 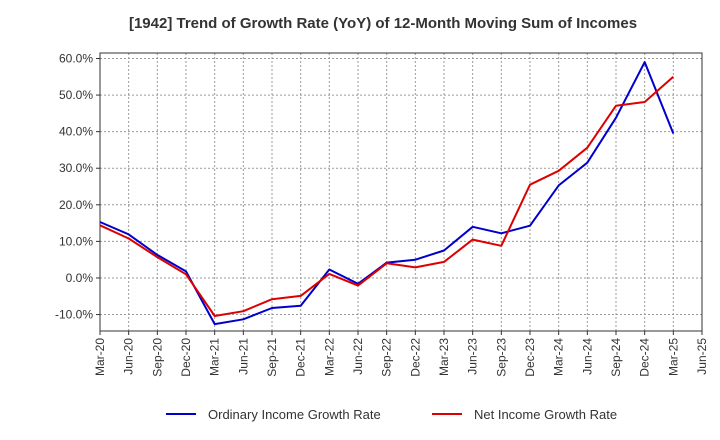 I want to click on x-tick-label: Mar-21, so click(x=215, y=357).